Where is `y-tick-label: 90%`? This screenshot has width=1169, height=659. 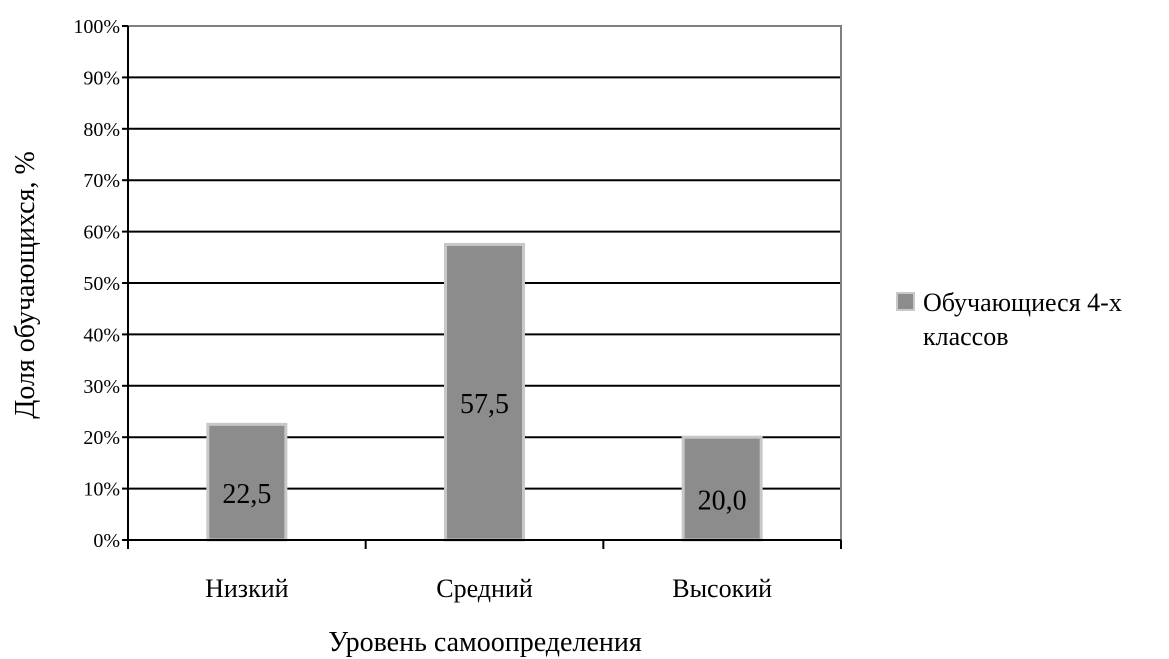 y-tick-label: 90% is located at coordinates (101, 78).